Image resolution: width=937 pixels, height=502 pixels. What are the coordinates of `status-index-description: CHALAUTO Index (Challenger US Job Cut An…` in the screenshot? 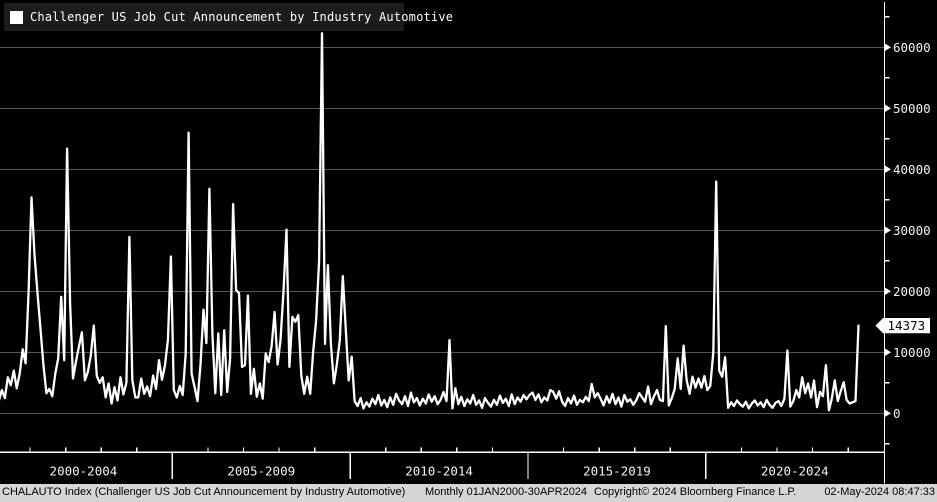 It's located at (204, 492).